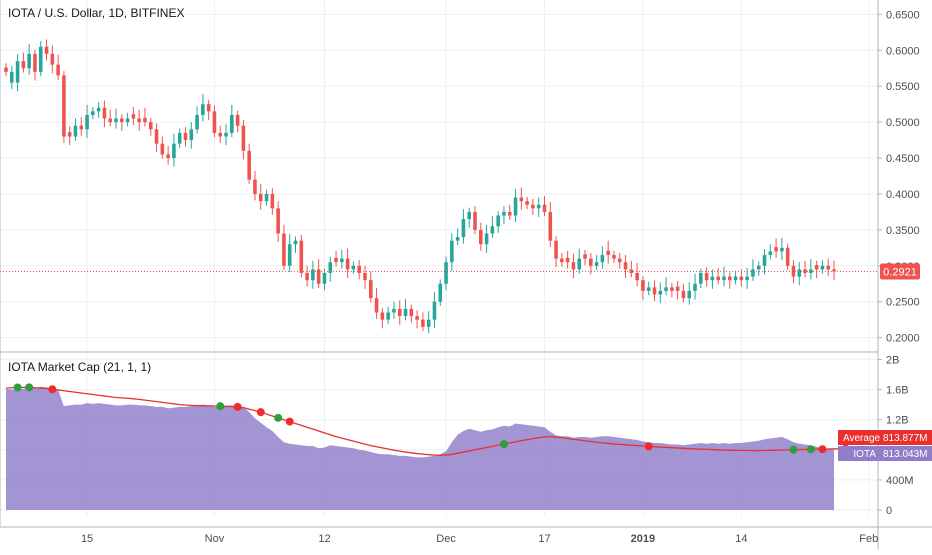 The width and height of the screenshot is (932, 555). I want to click on average-series-value: 813.877M, so click(905, 438).